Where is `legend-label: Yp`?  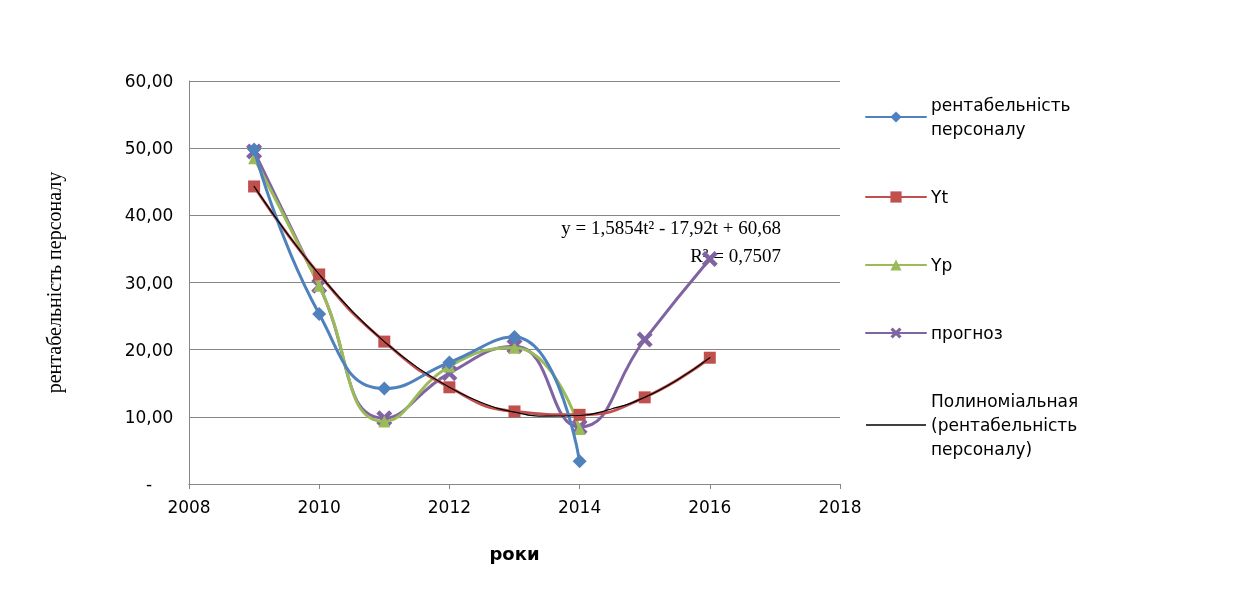
legend-label: Yp is located at coordinates (941, 265).